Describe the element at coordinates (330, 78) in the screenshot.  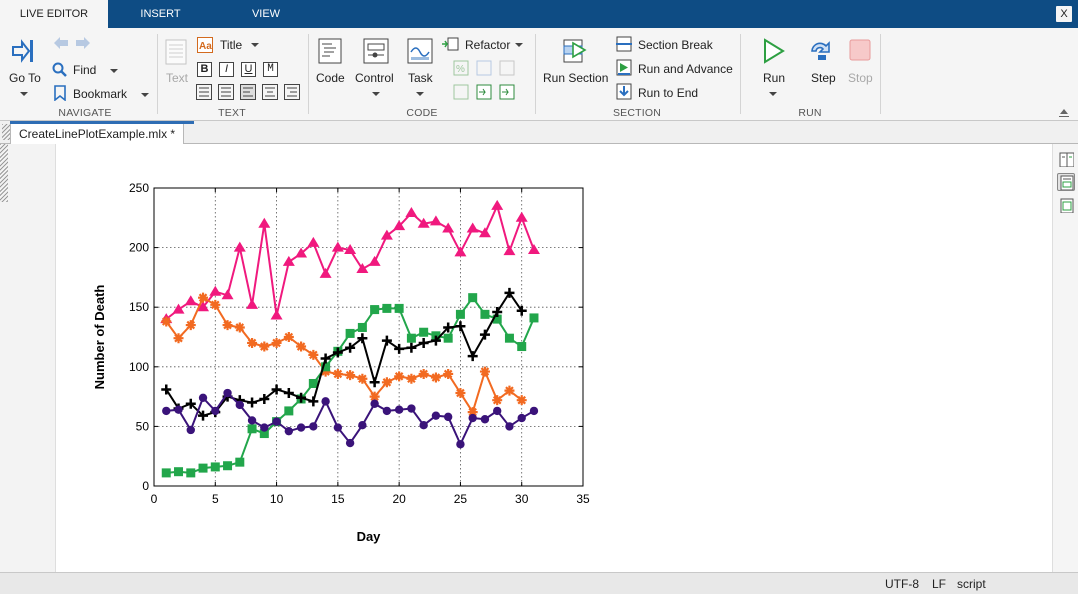
I see `code-button: Code` at that location.